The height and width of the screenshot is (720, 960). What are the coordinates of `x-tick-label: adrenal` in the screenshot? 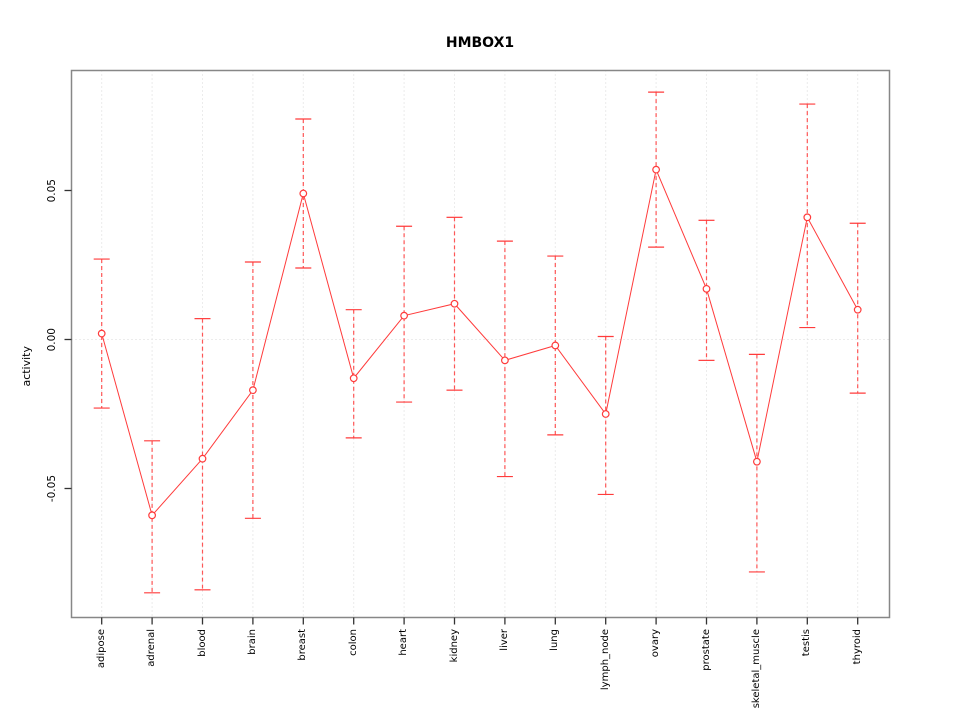 It's located at (152, 647).